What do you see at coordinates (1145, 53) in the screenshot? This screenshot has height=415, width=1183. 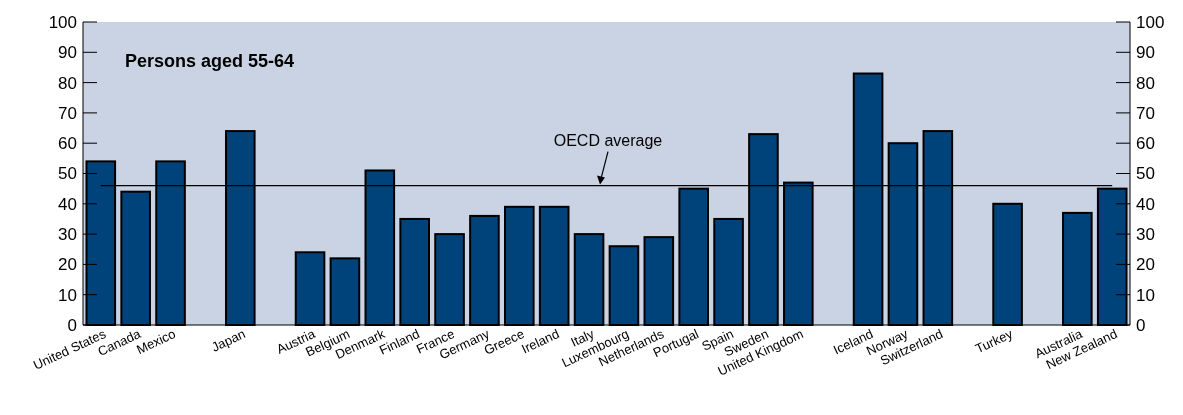 I see `y2-tick-label: 90` at bounding box center [1145, 53].